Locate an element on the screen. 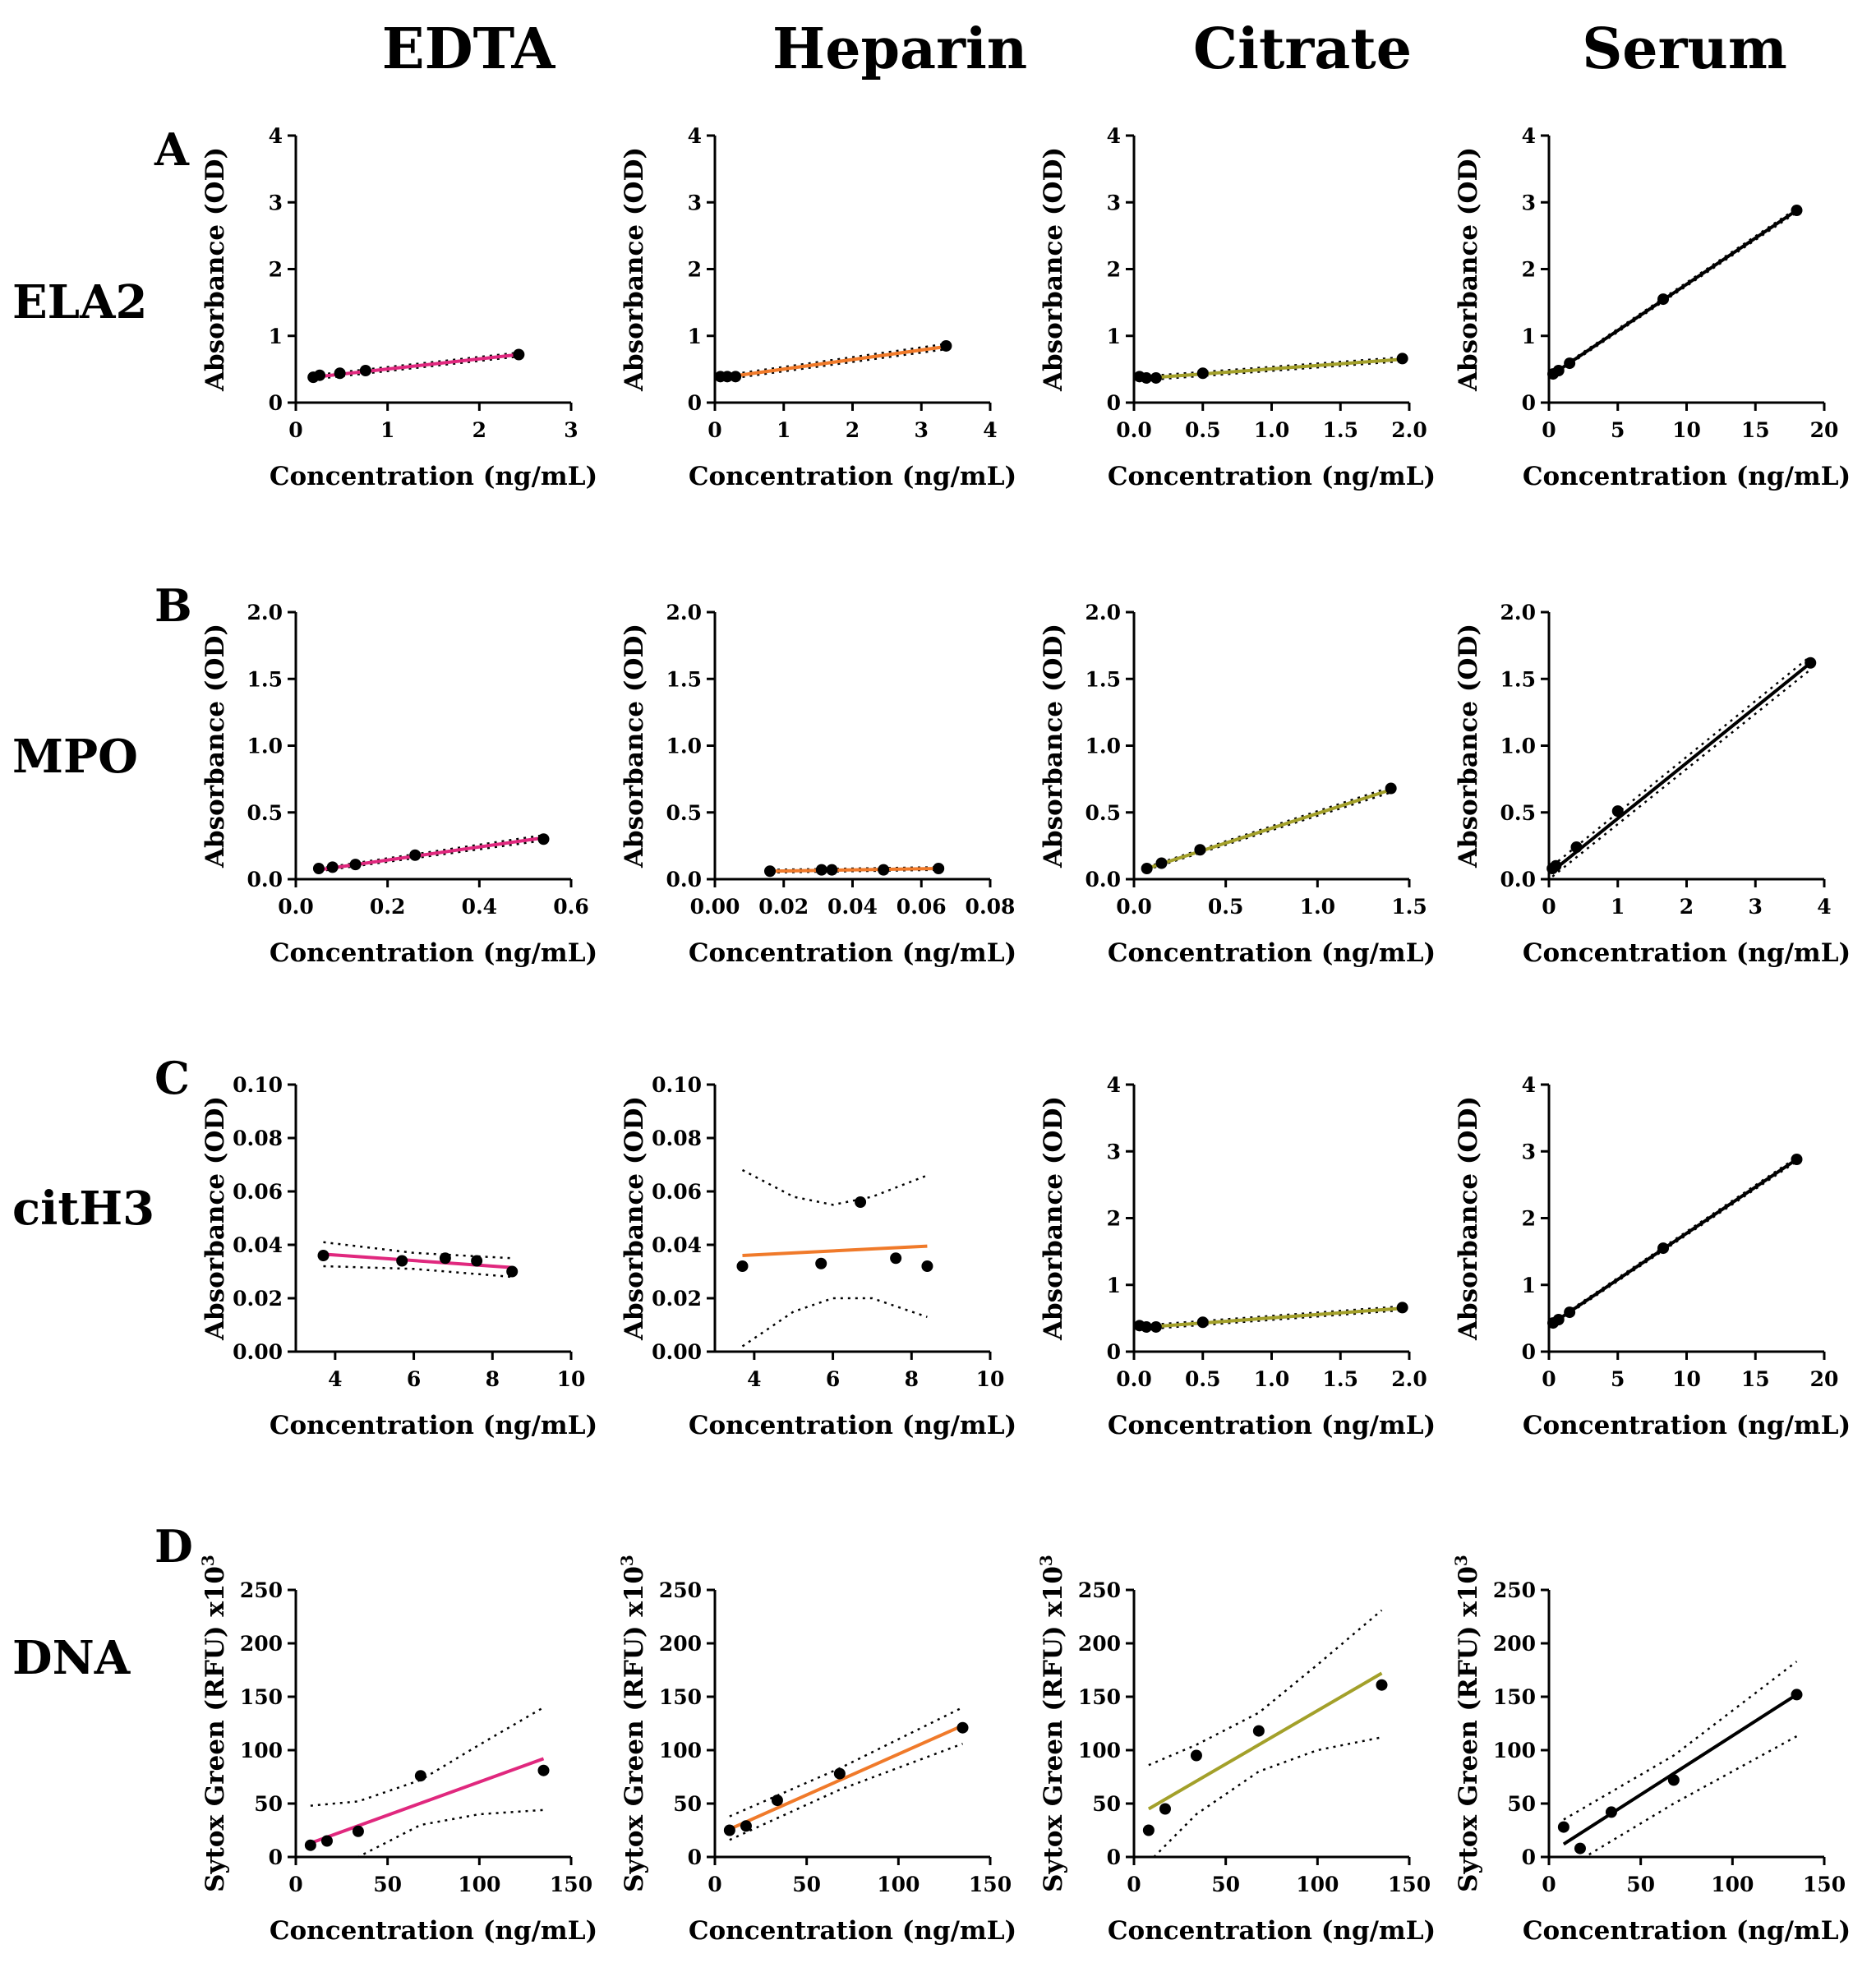  row-label-cith3: citH3 is located at coordinates (84, 1209).